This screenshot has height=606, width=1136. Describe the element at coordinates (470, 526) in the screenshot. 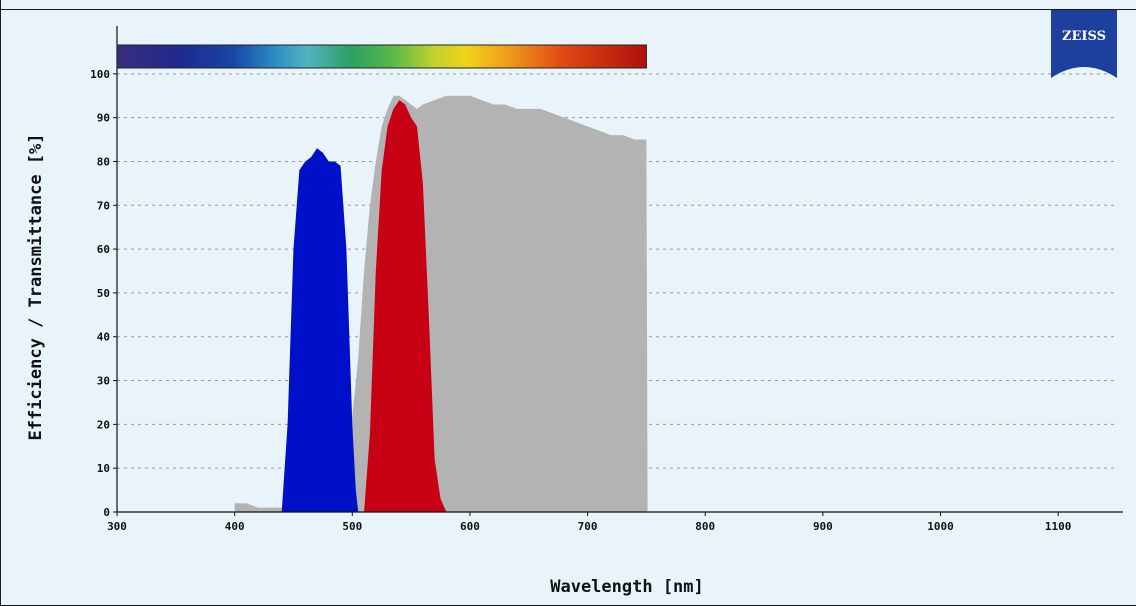

I see `x-tick-label-600: 600` at that location.